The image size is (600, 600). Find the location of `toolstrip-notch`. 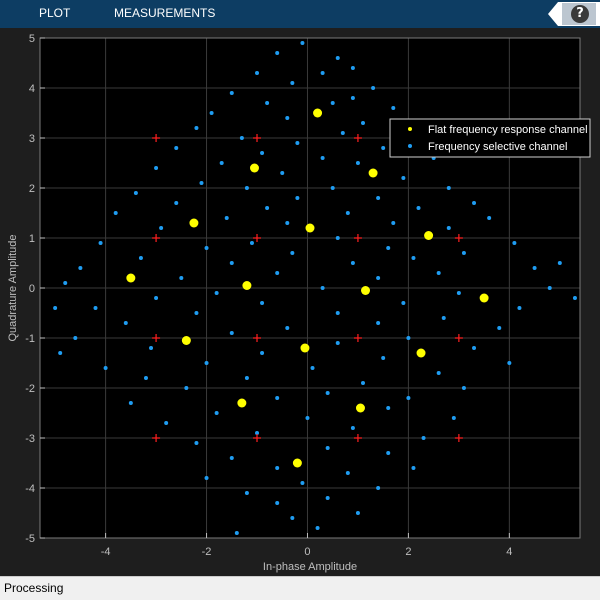

toolstrip-notch is located at coordinates (553, 14).